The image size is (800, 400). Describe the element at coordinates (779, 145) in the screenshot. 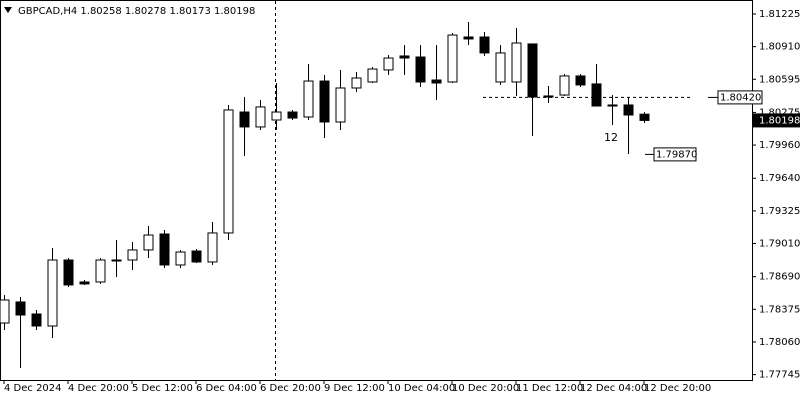

I see `y-tick-label: 1.79960` at that location.